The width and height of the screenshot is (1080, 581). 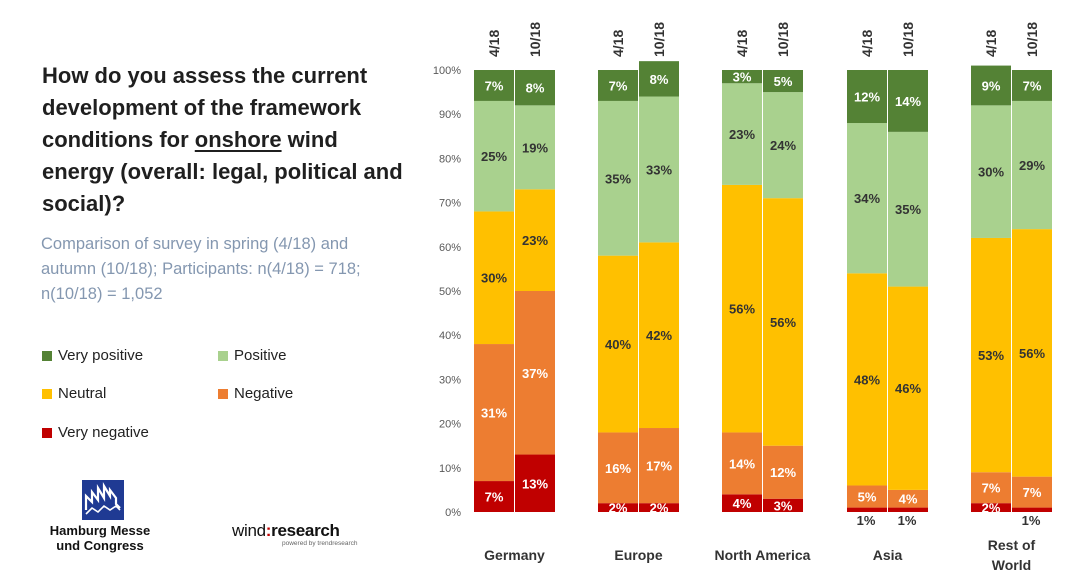 What do you see at coordinates (47, 432) in the screenshot?
I see `legend-swatch-very-negative` at bounding box center [47, 432].